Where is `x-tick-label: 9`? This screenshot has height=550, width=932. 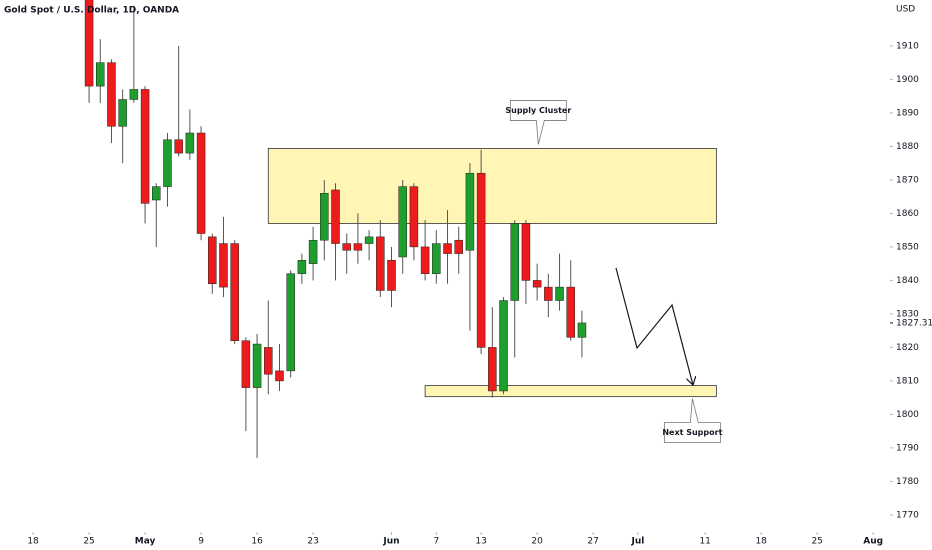
x-tick-label: 9 is located at coordinates (201, 542).